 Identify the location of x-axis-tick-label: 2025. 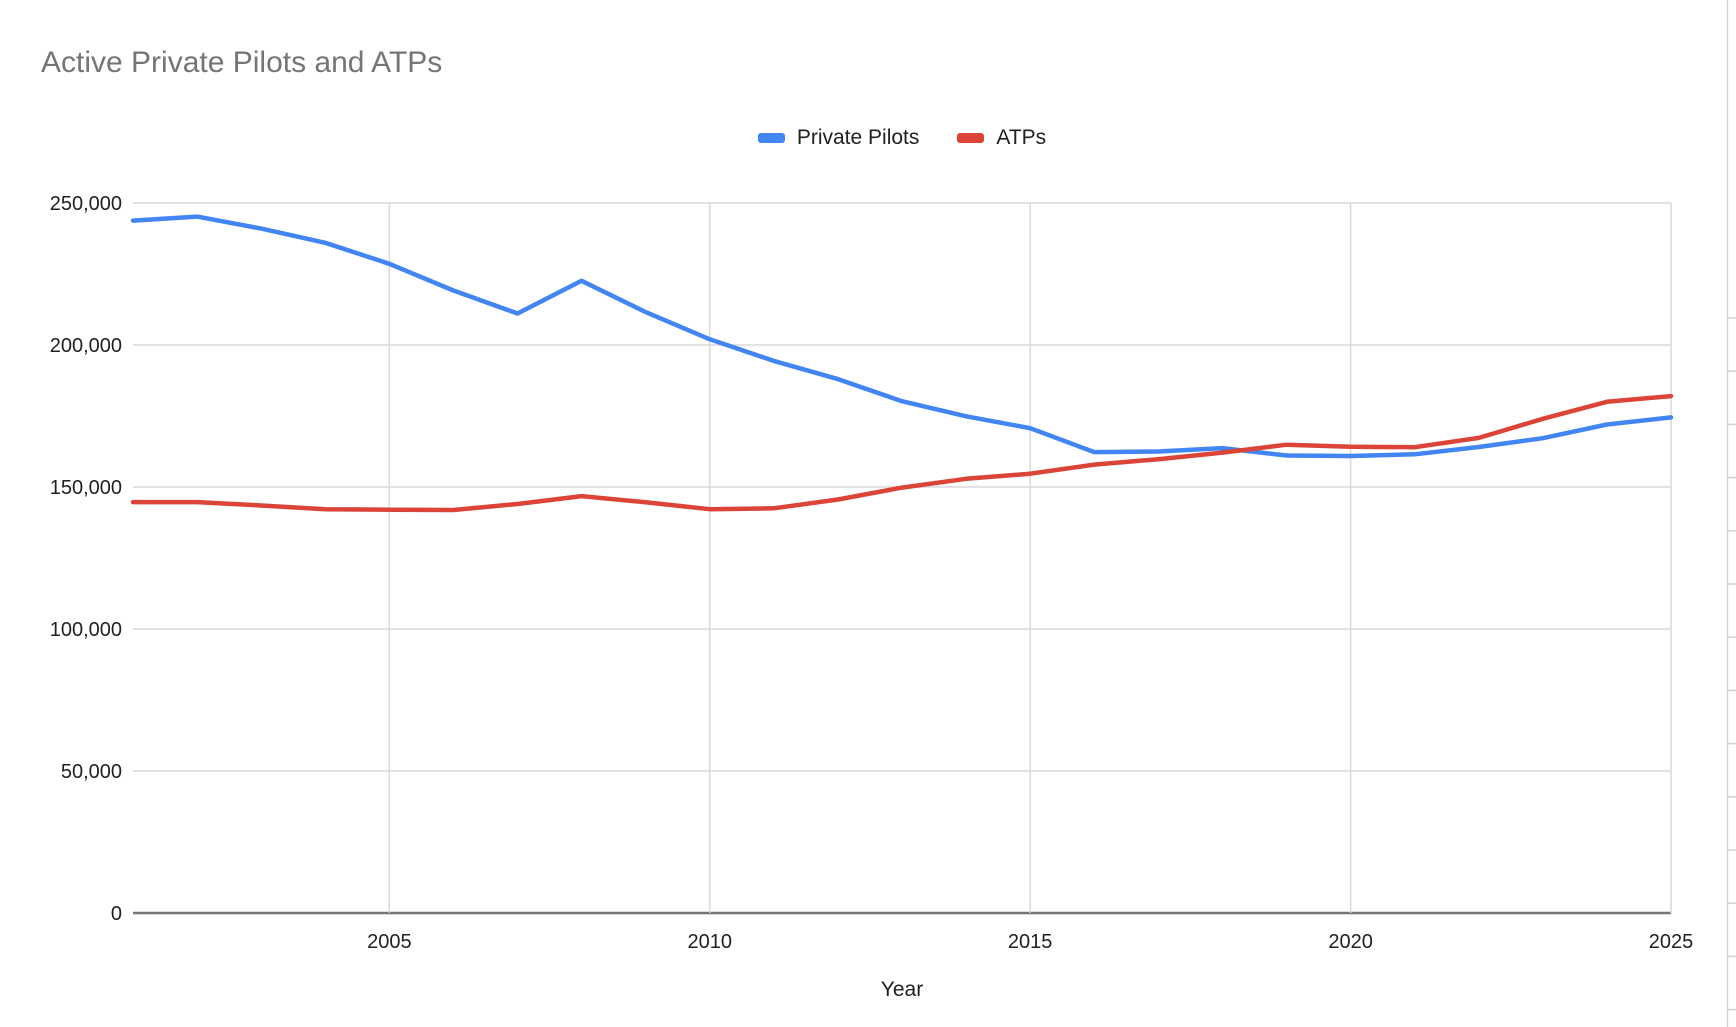
(1671, 942).